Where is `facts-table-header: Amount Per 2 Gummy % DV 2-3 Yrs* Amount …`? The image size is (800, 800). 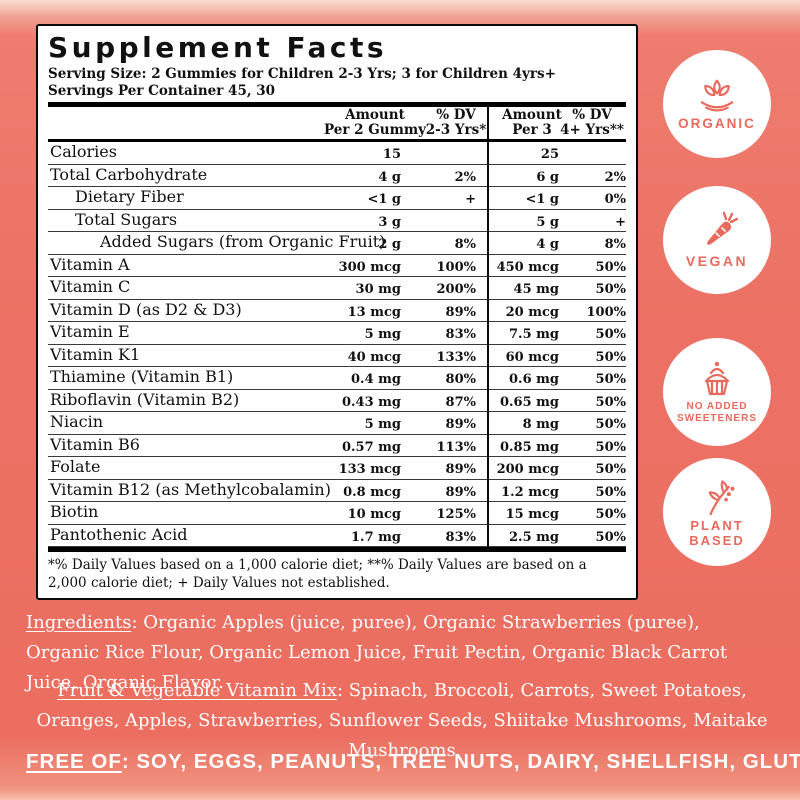
facts-table-header: Amount Per 2 Gummy % DV 2-3 Yrs* Amount … is located at coordinates (337, 123).